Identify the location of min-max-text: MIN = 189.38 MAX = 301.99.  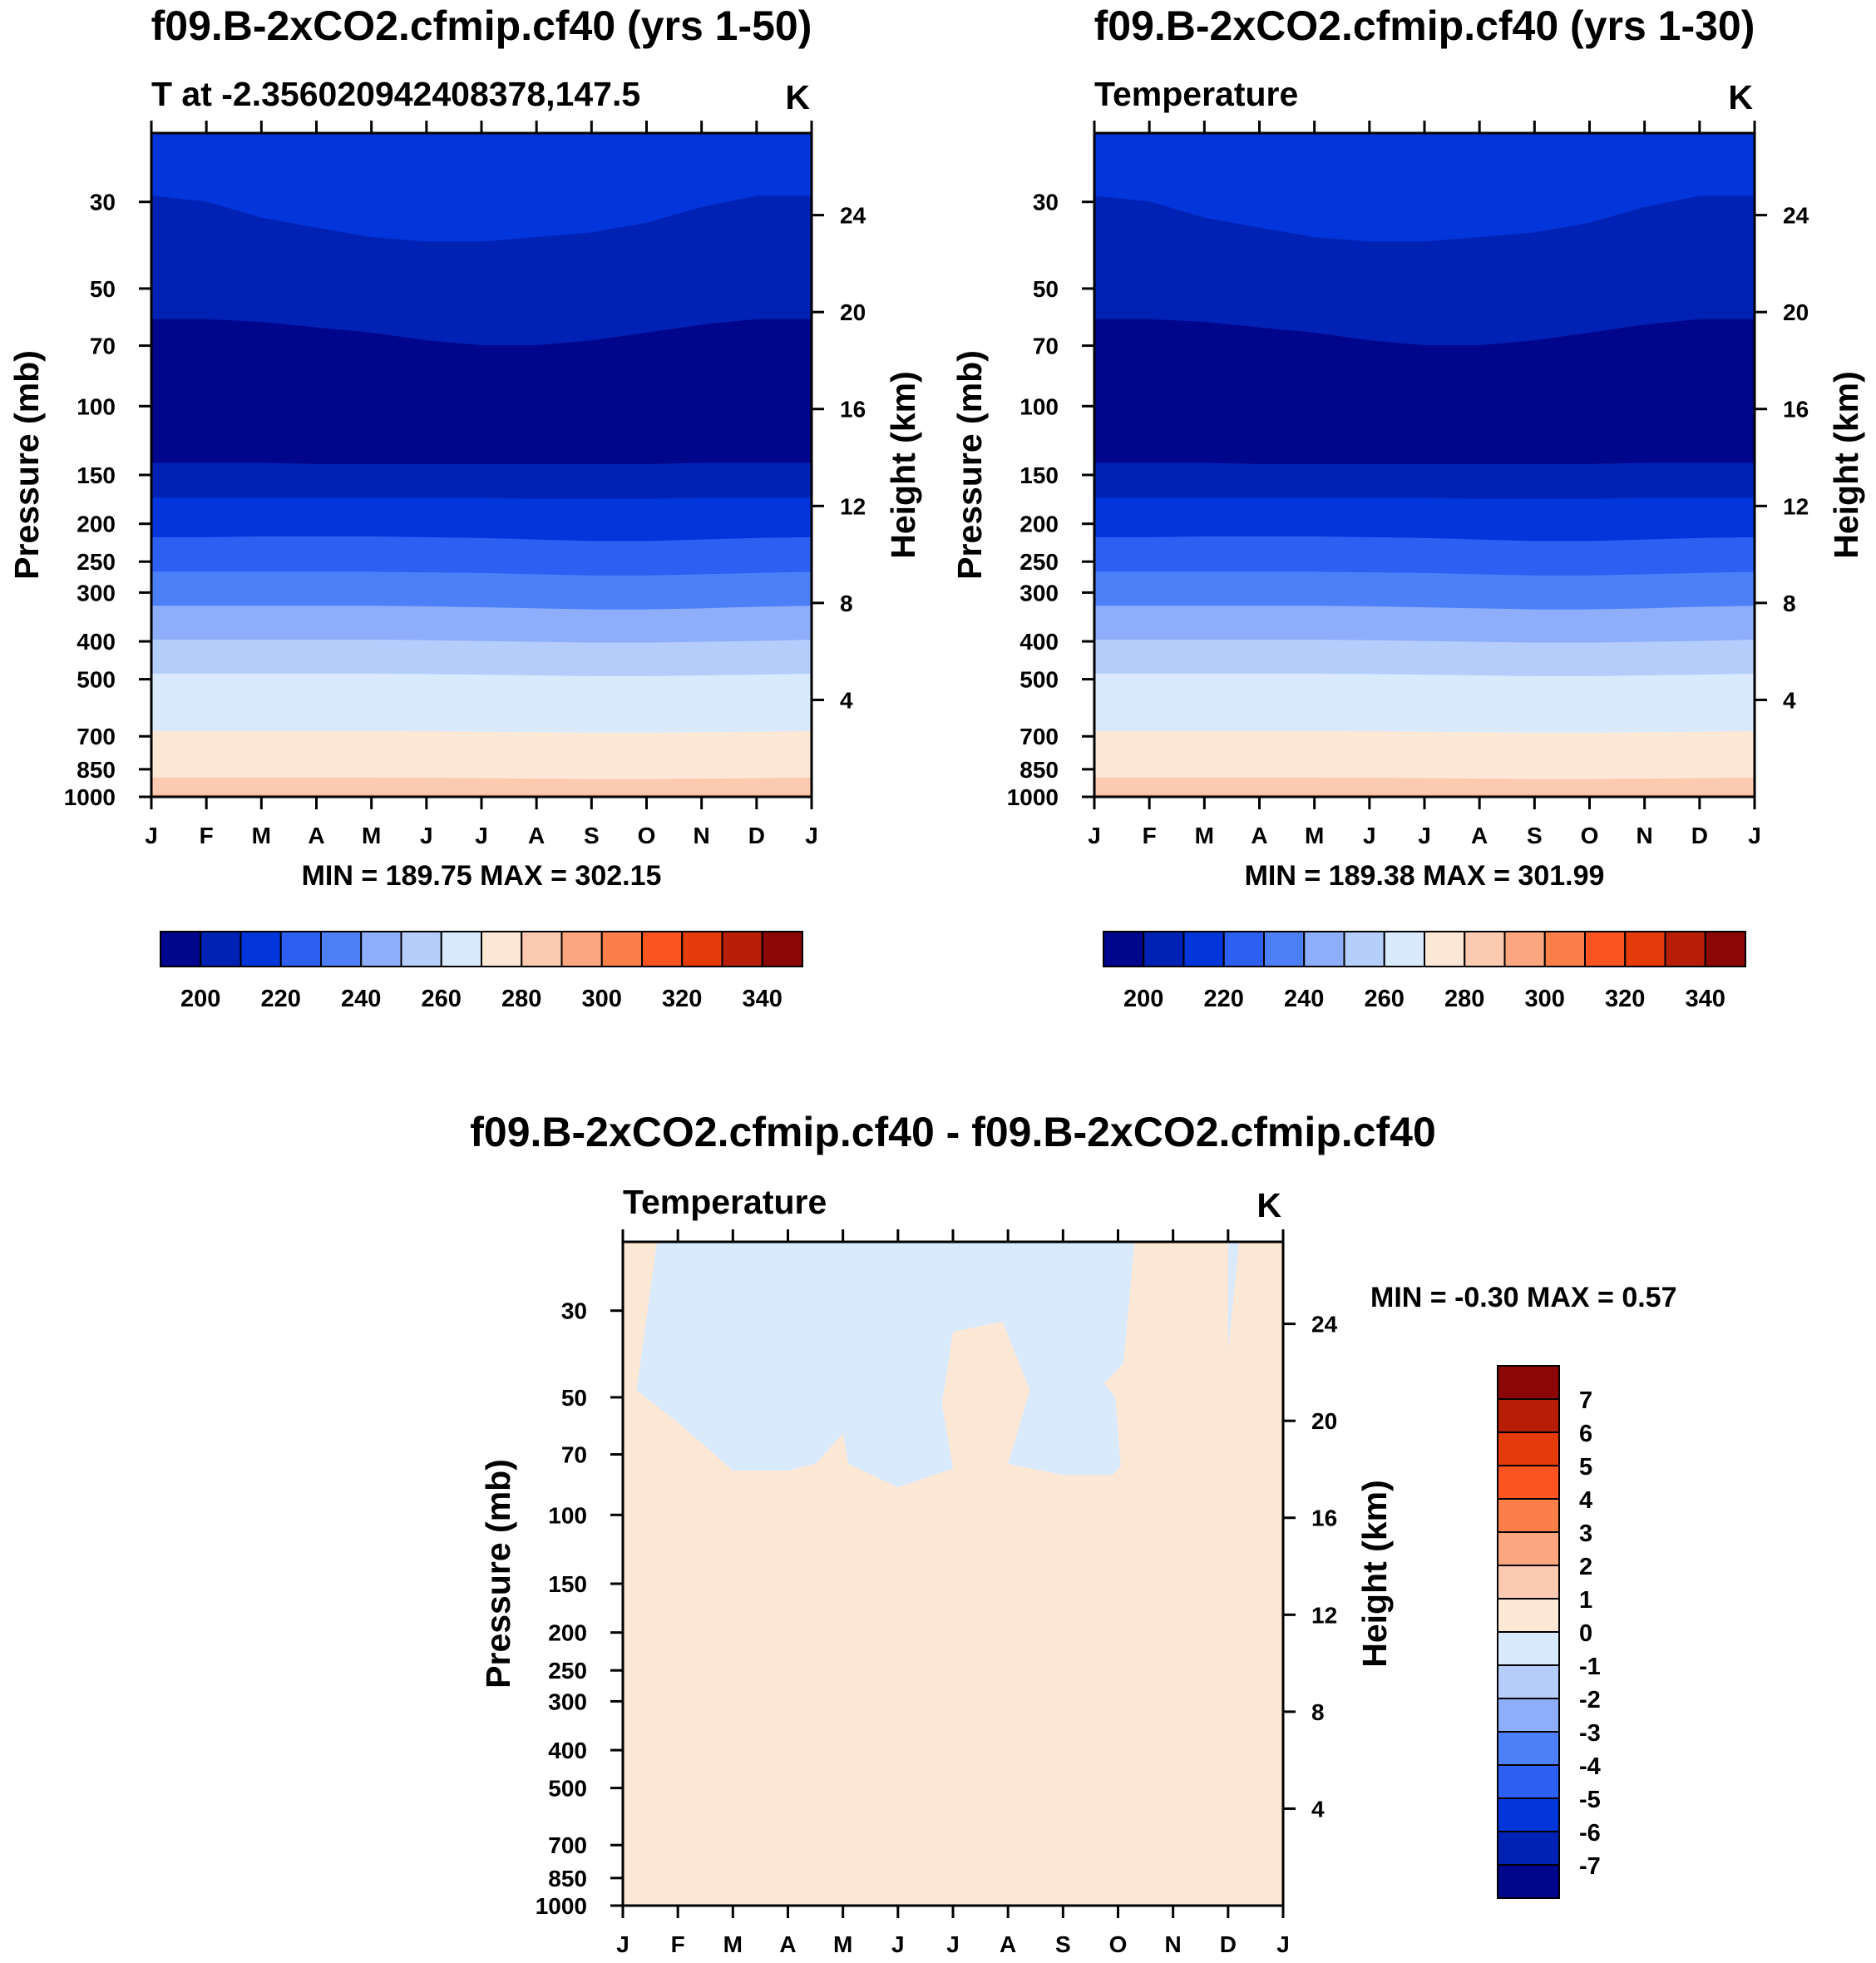
(1425, 876).